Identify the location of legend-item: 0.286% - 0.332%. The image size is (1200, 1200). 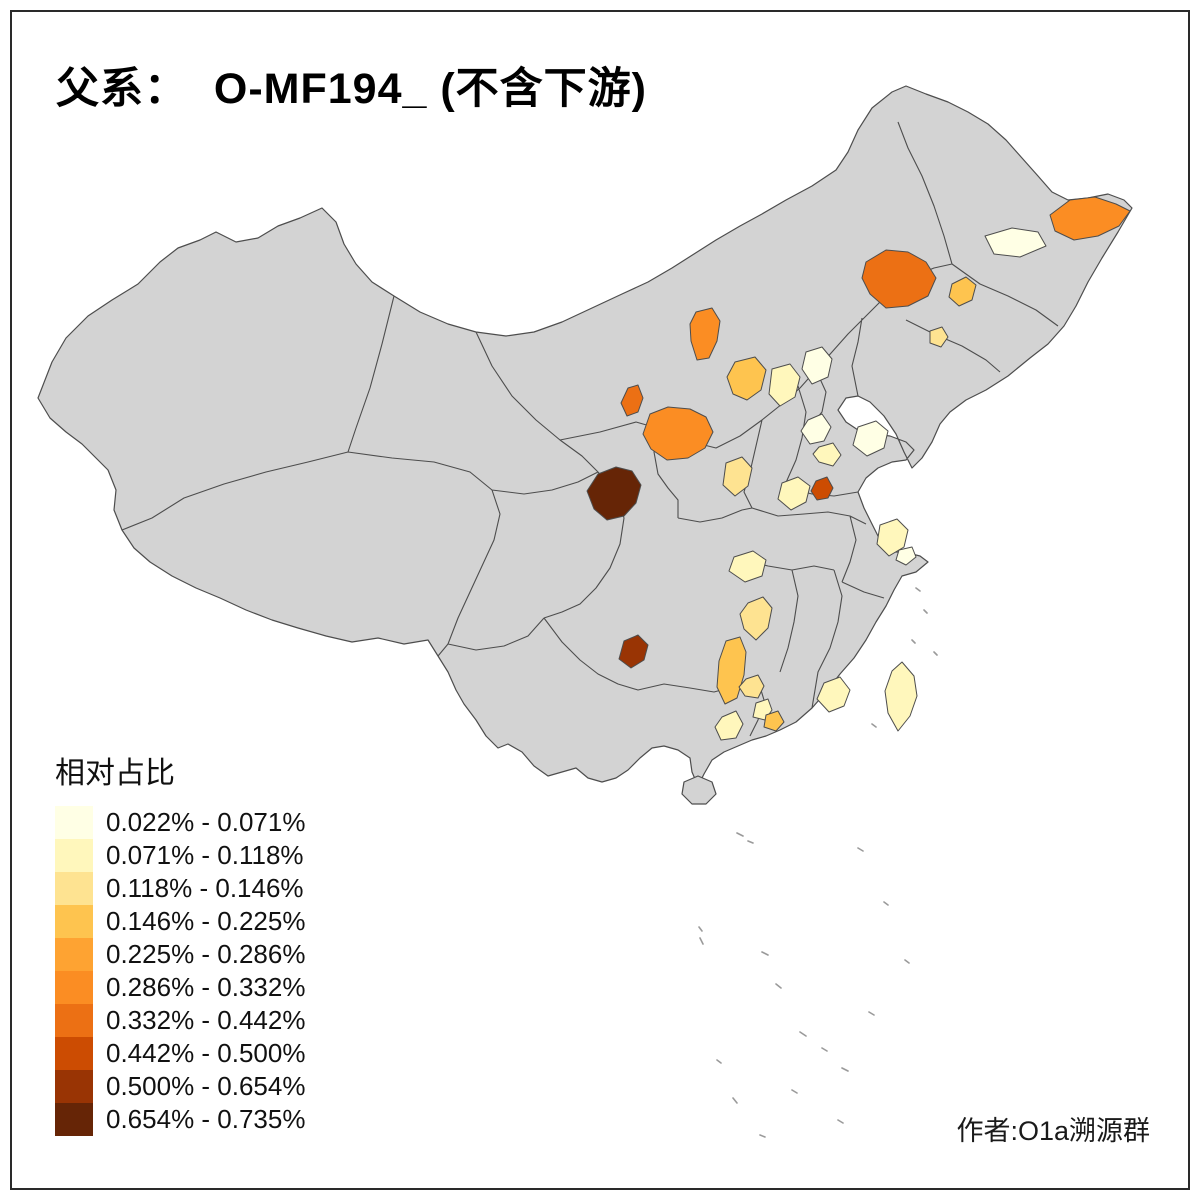
(180, 987).